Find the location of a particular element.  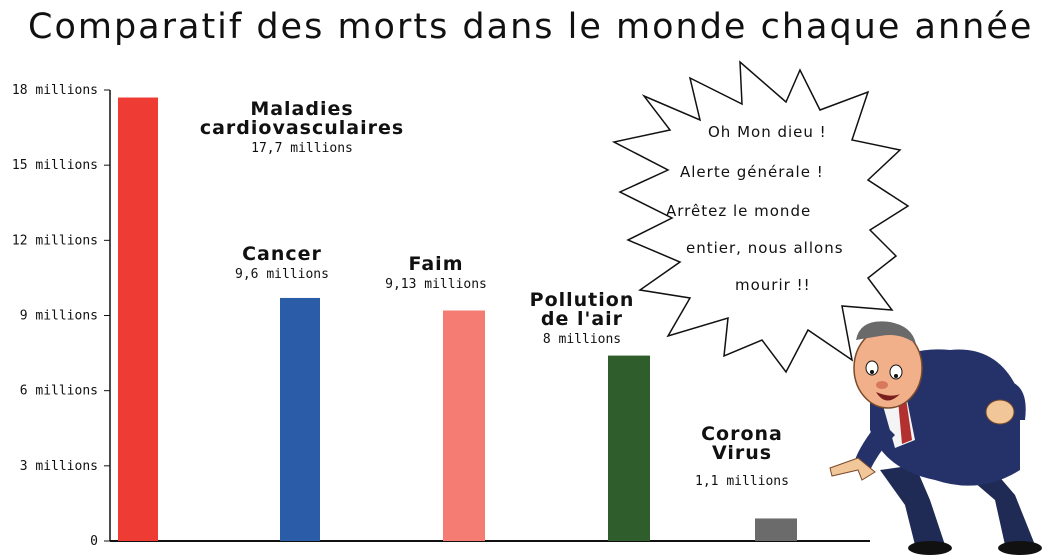

bar-value-label: 9,13 millions is located at coordinates (436, 284).